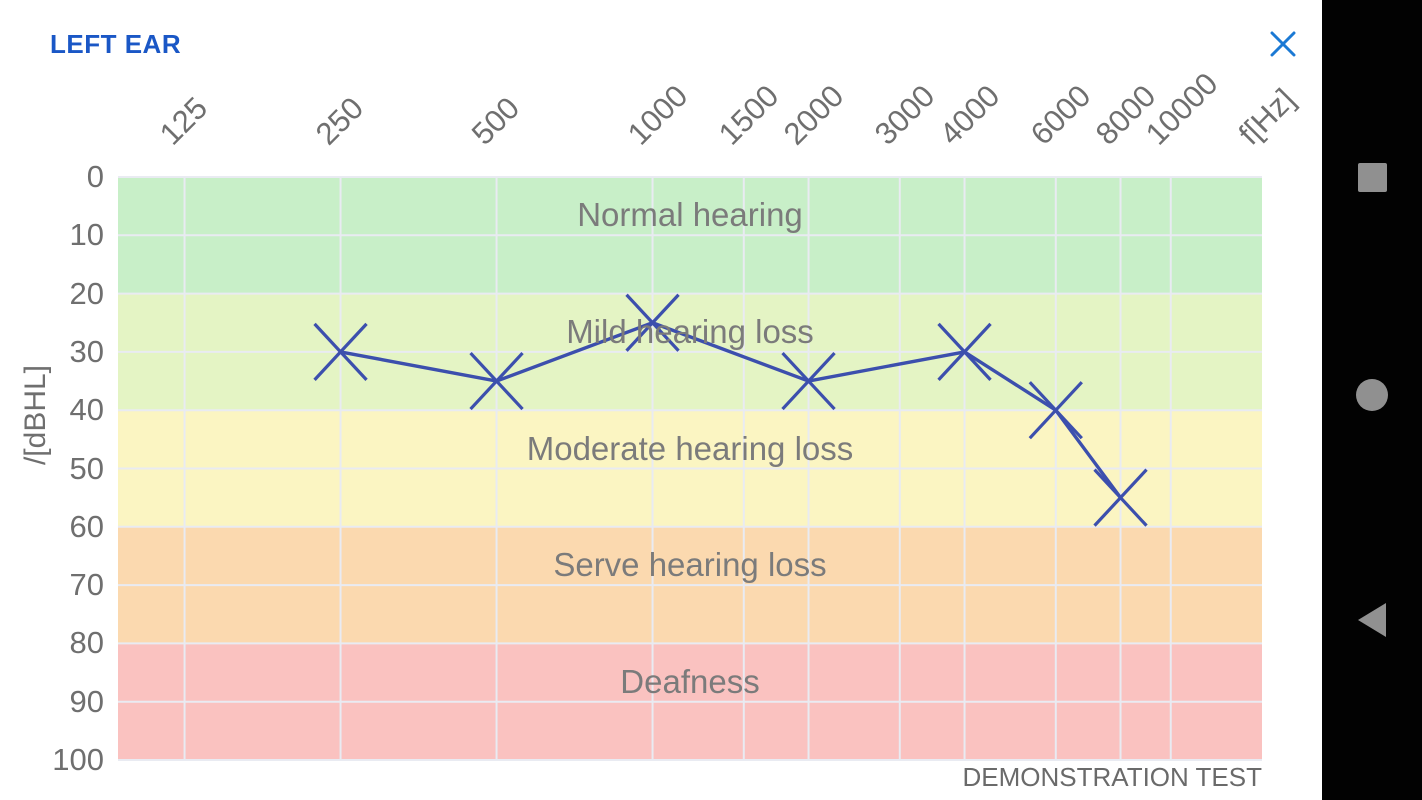 This screenshot has height=800, width=1422. I want to click on y-axis-tick-label: 60, so click(86, 526).